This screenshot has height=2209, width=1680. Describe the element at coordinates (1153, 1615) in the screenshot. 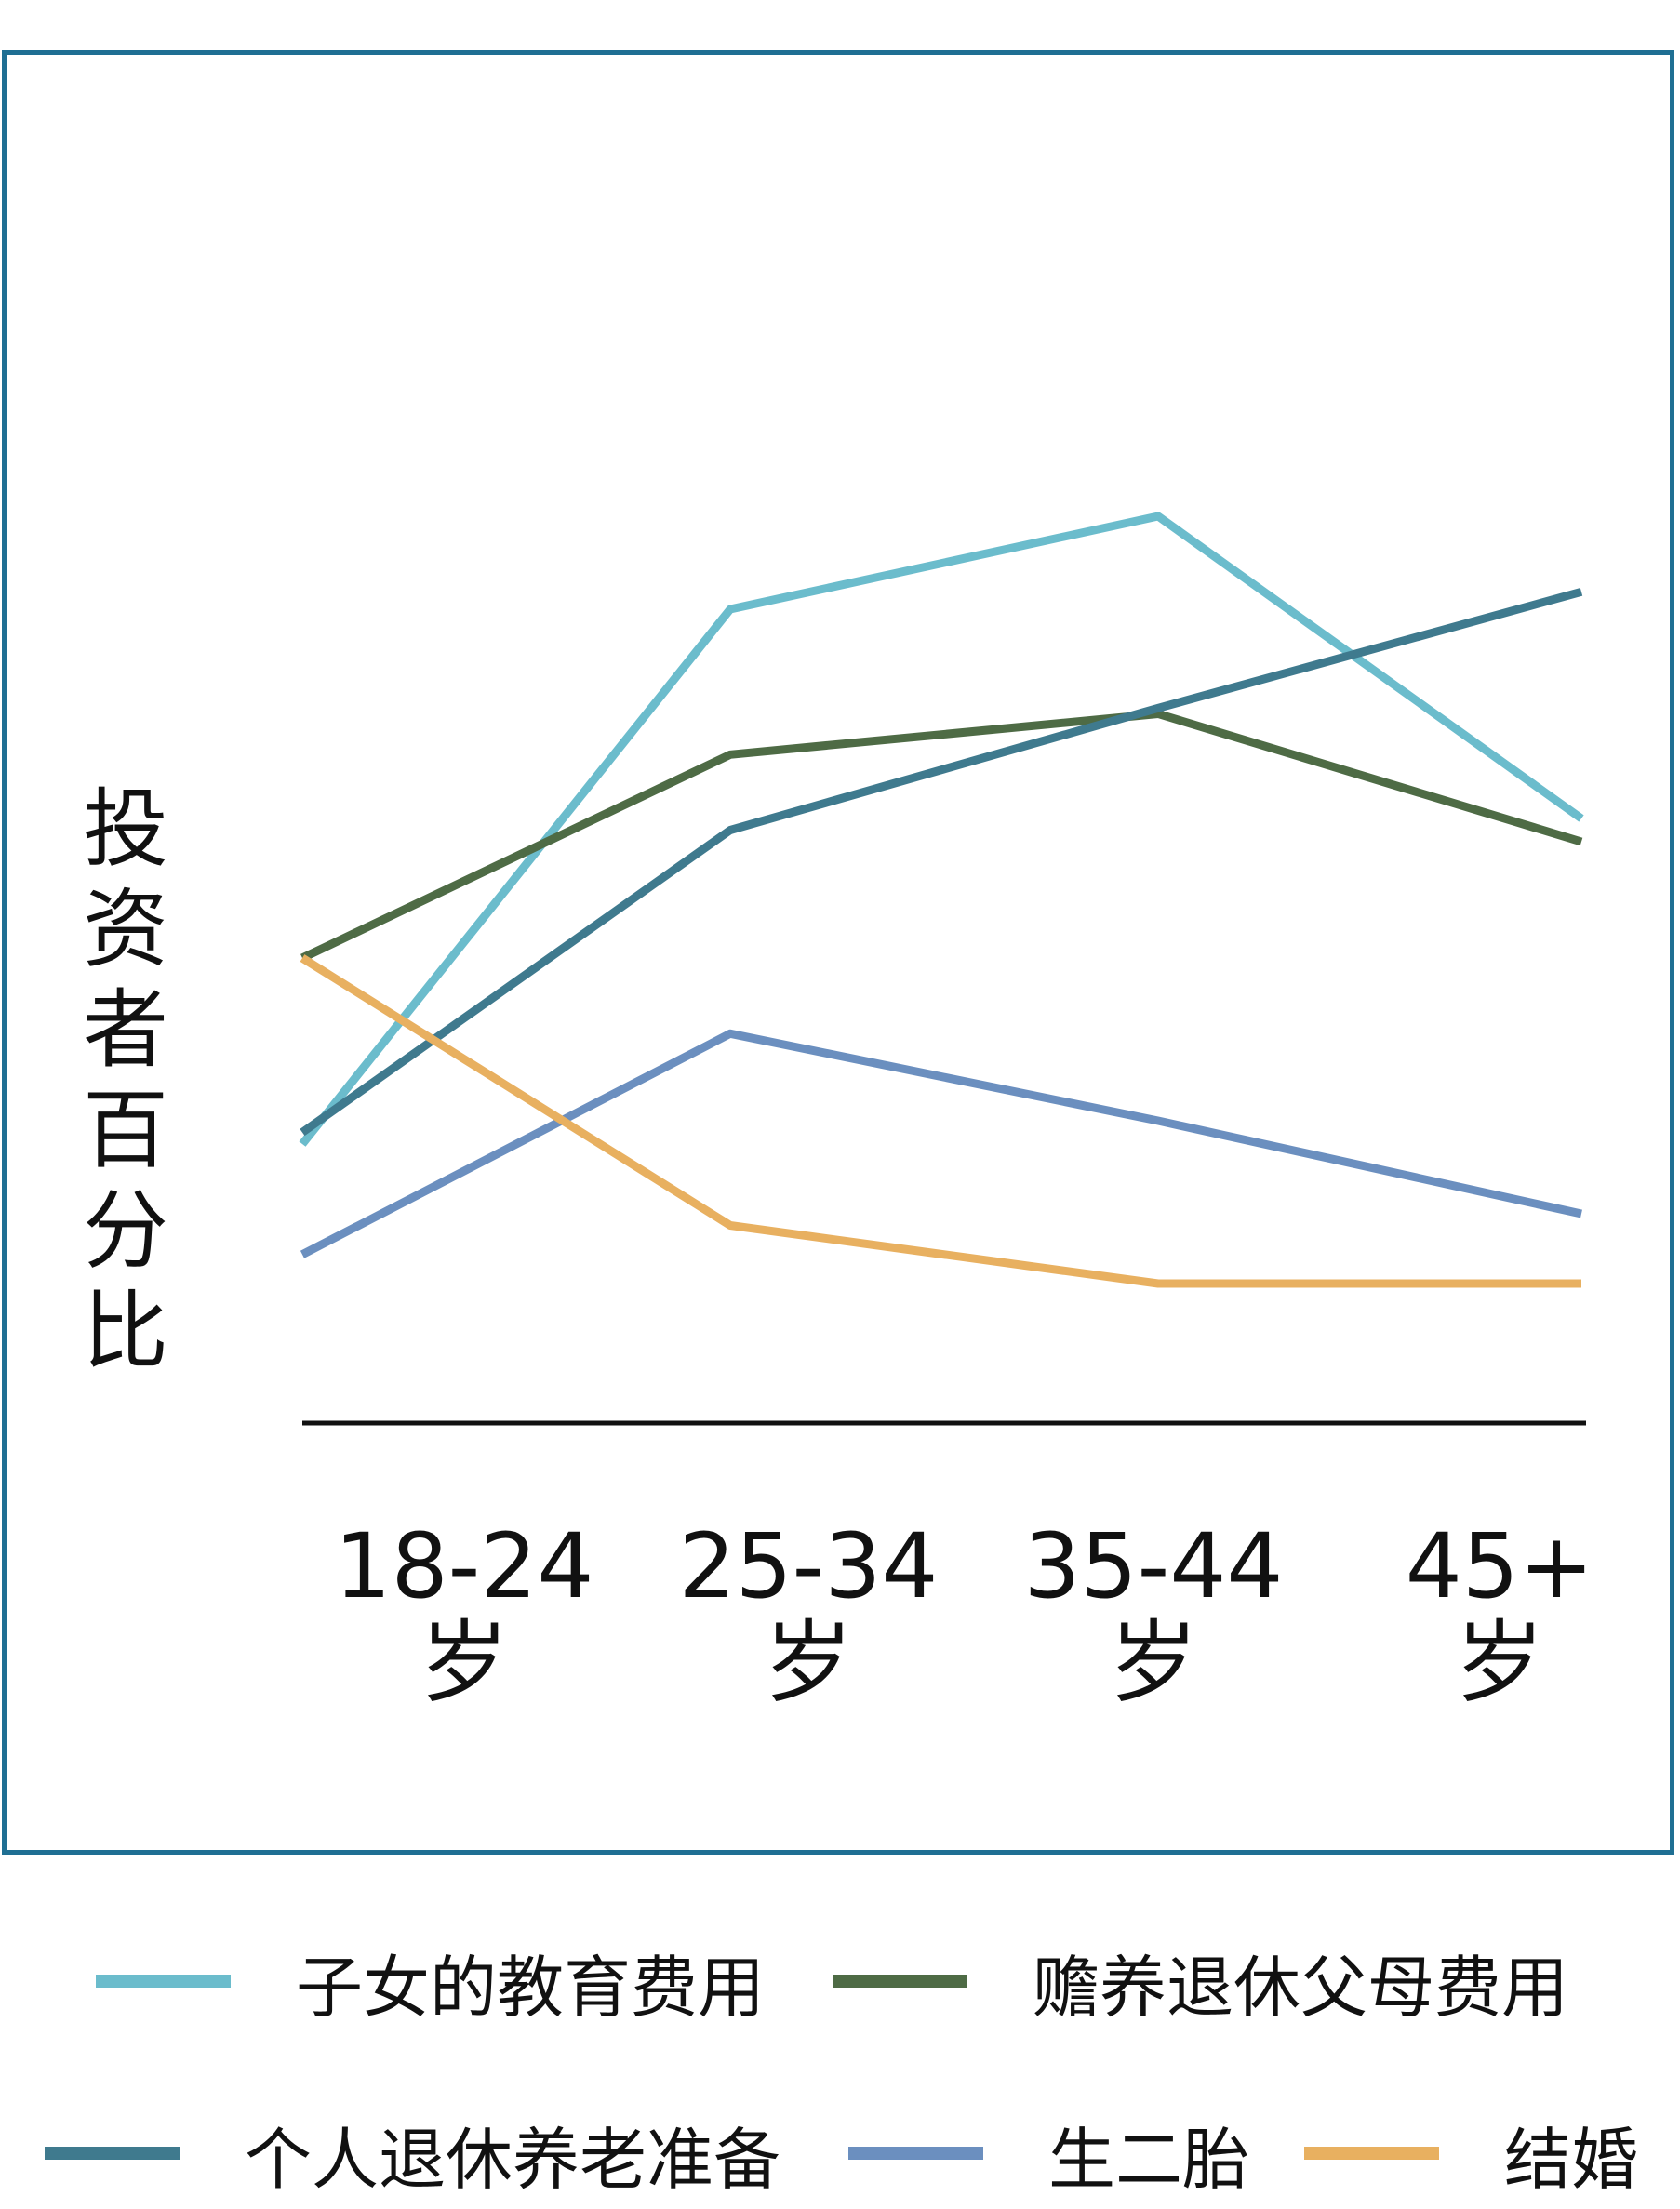

I see `x-tick-label: 35-44 岁` at that location.